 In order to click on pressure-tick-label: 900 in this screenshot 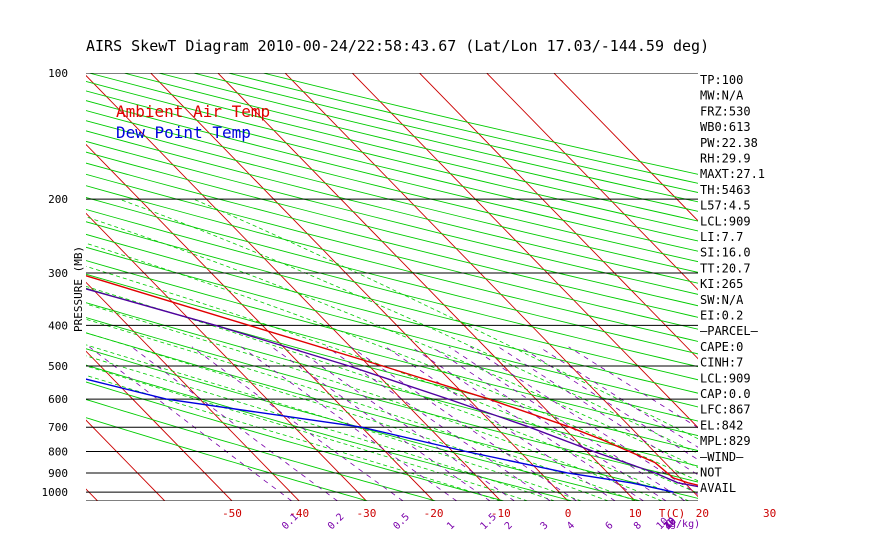, I will do `click(58, 473)`.